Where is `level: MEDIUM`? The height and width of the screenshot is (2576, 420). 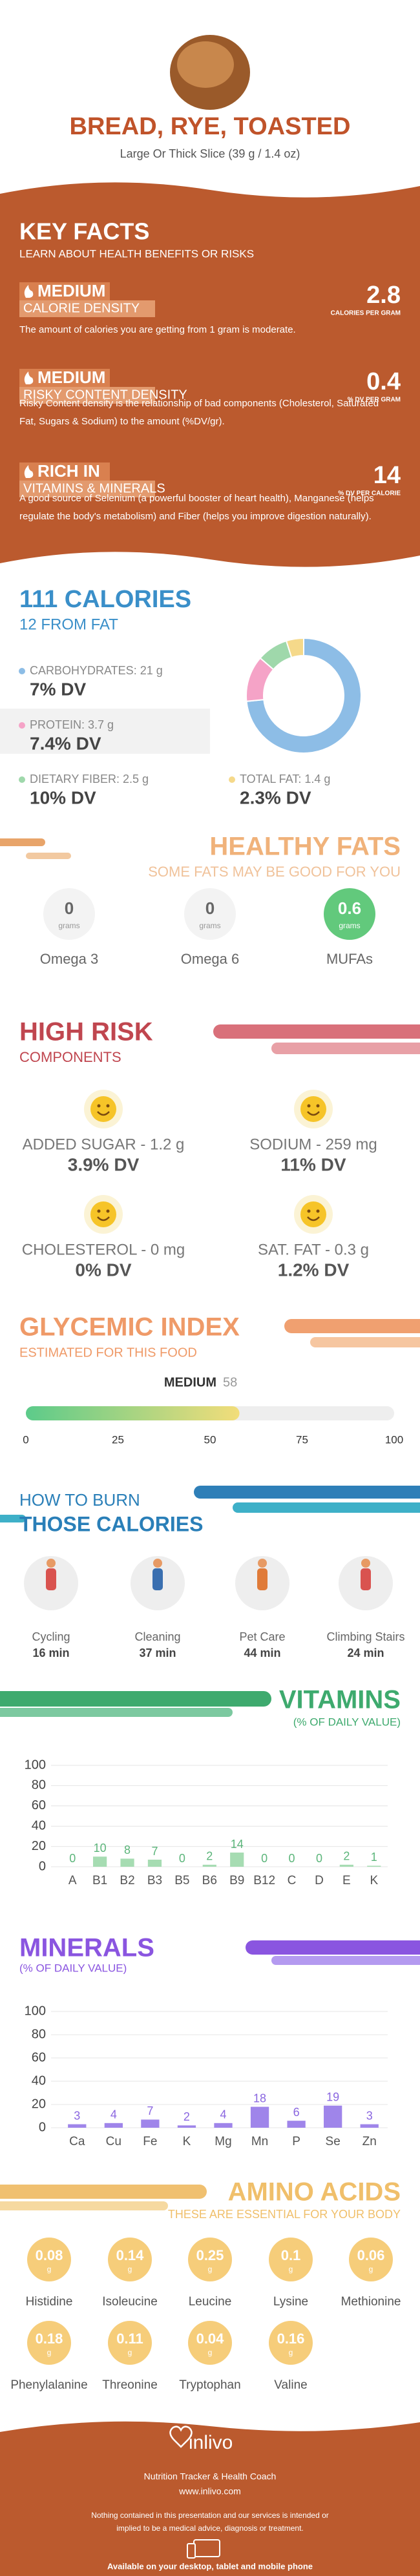
level: MEDIUM is located at coordinates (71, 377).